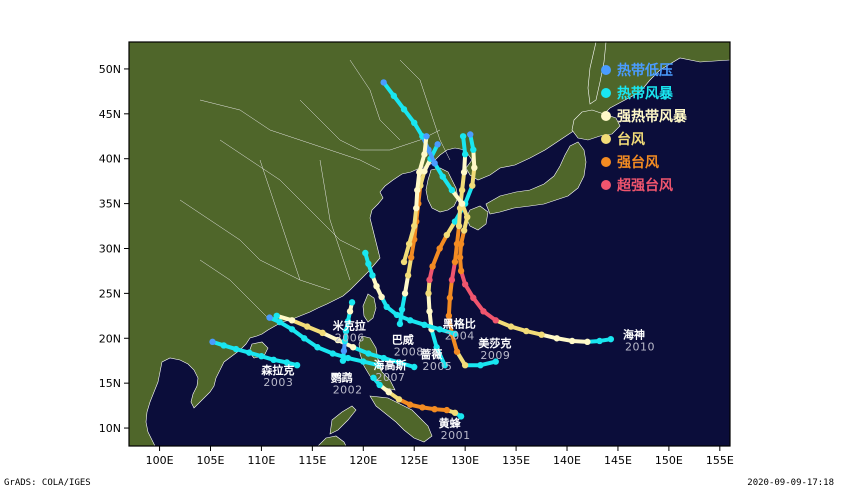  I want to click on storm-name-label: 米克拉, so click(349, 325).